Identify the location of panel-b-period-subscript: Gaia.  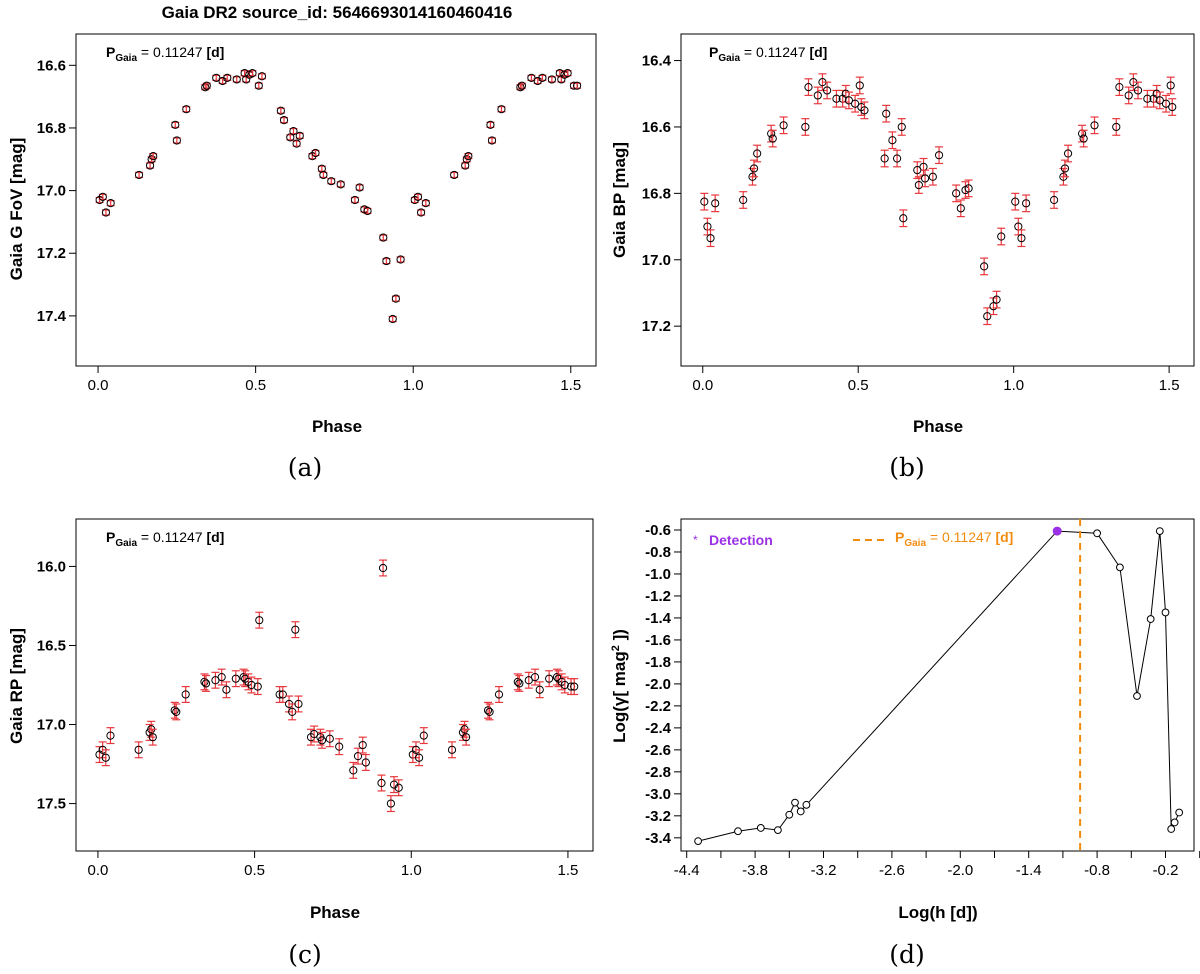
(729, 58).